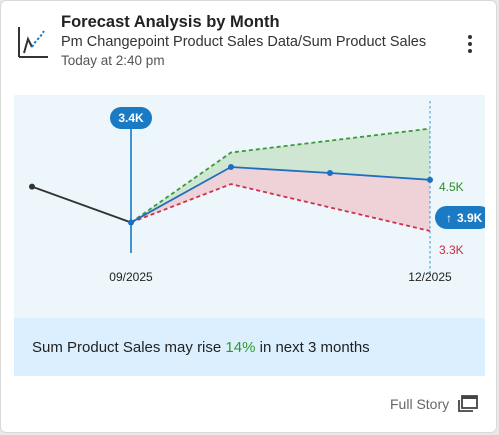  I want to click on card-title: Forecast Analysis by Month, so click(170, 22).